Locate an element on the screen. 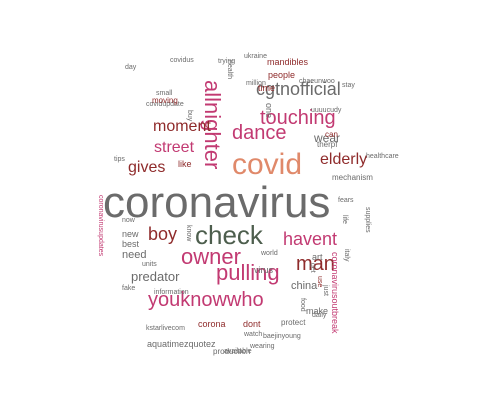 The height and width of the screenshot is (400, 500). cloud-word: moment is located at coordinates (182, 126).